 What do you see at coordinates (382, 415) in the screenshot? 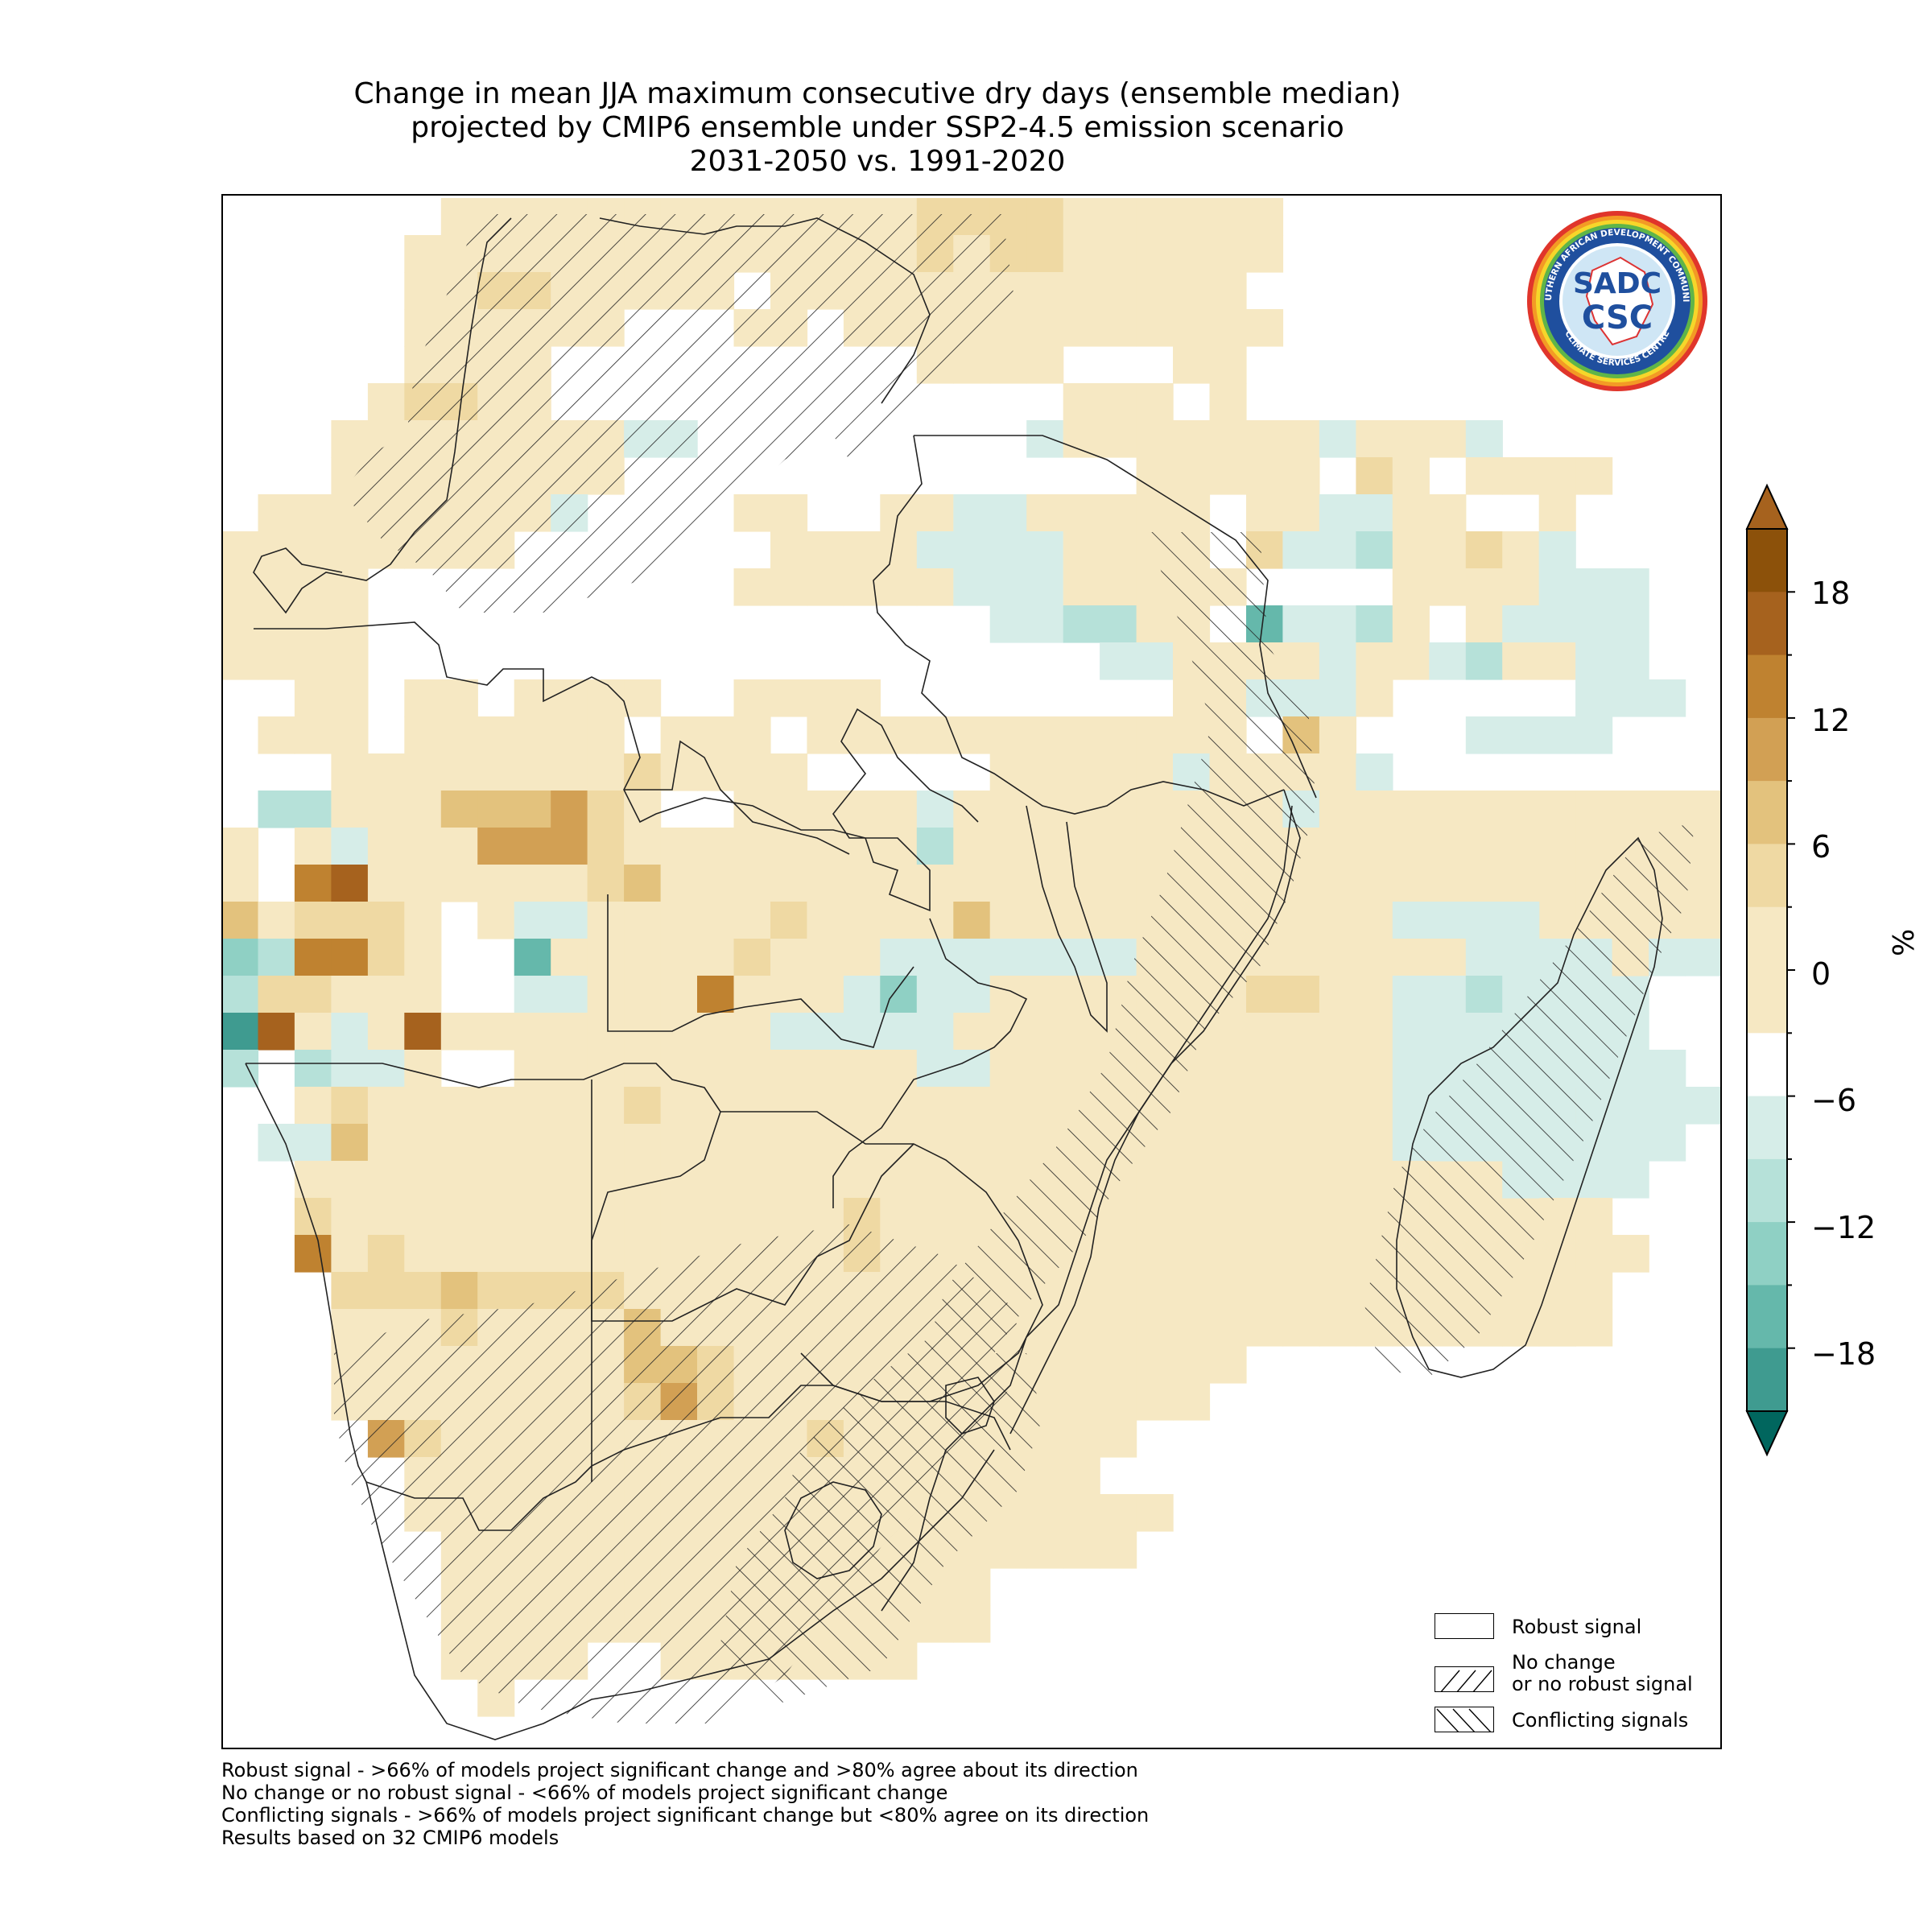
I see `coastline-west` at bounding box center [382, 415].